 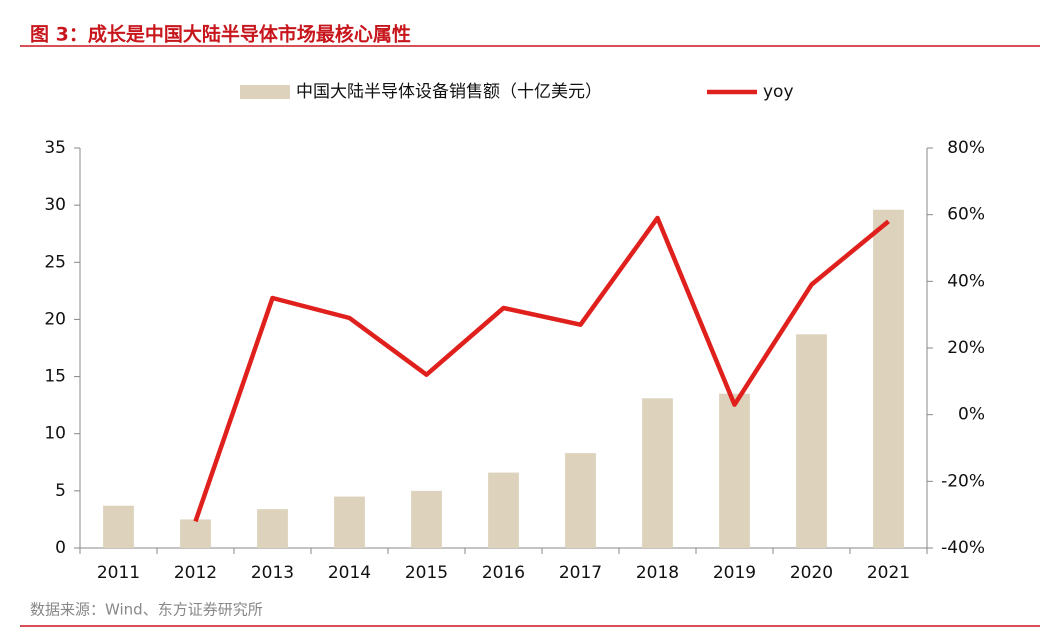 I want to click on x-tick-label: 2018, so click(x=657, y=573).